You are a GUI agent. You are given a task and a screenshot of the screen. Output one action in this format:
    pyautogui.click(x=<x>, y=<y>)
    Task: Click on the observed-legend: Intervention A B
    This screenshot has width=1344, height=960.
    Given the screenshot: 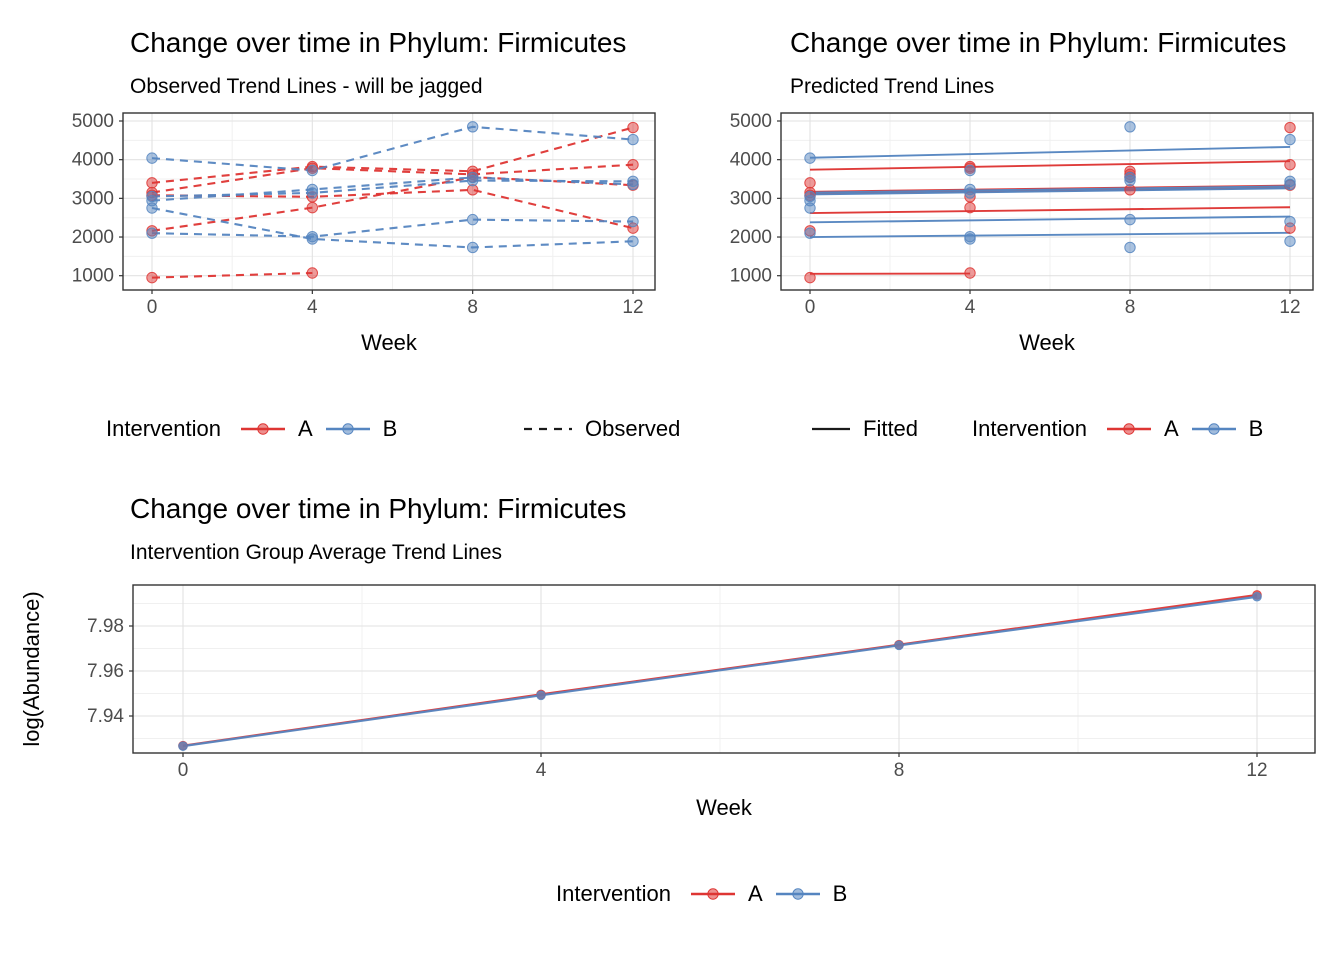 What is the action you would take?
    pyautogui.click(x=251, y=429)
    